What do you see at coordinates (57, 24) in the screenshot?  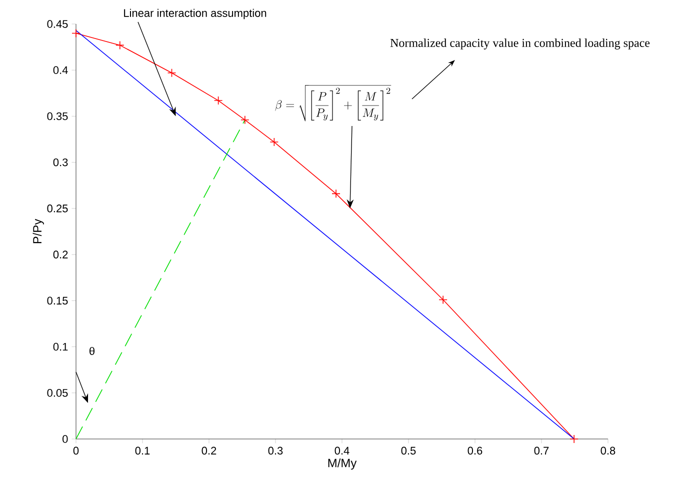 I see `y-tick-label: 0.45` at bounding box center [57, 24].